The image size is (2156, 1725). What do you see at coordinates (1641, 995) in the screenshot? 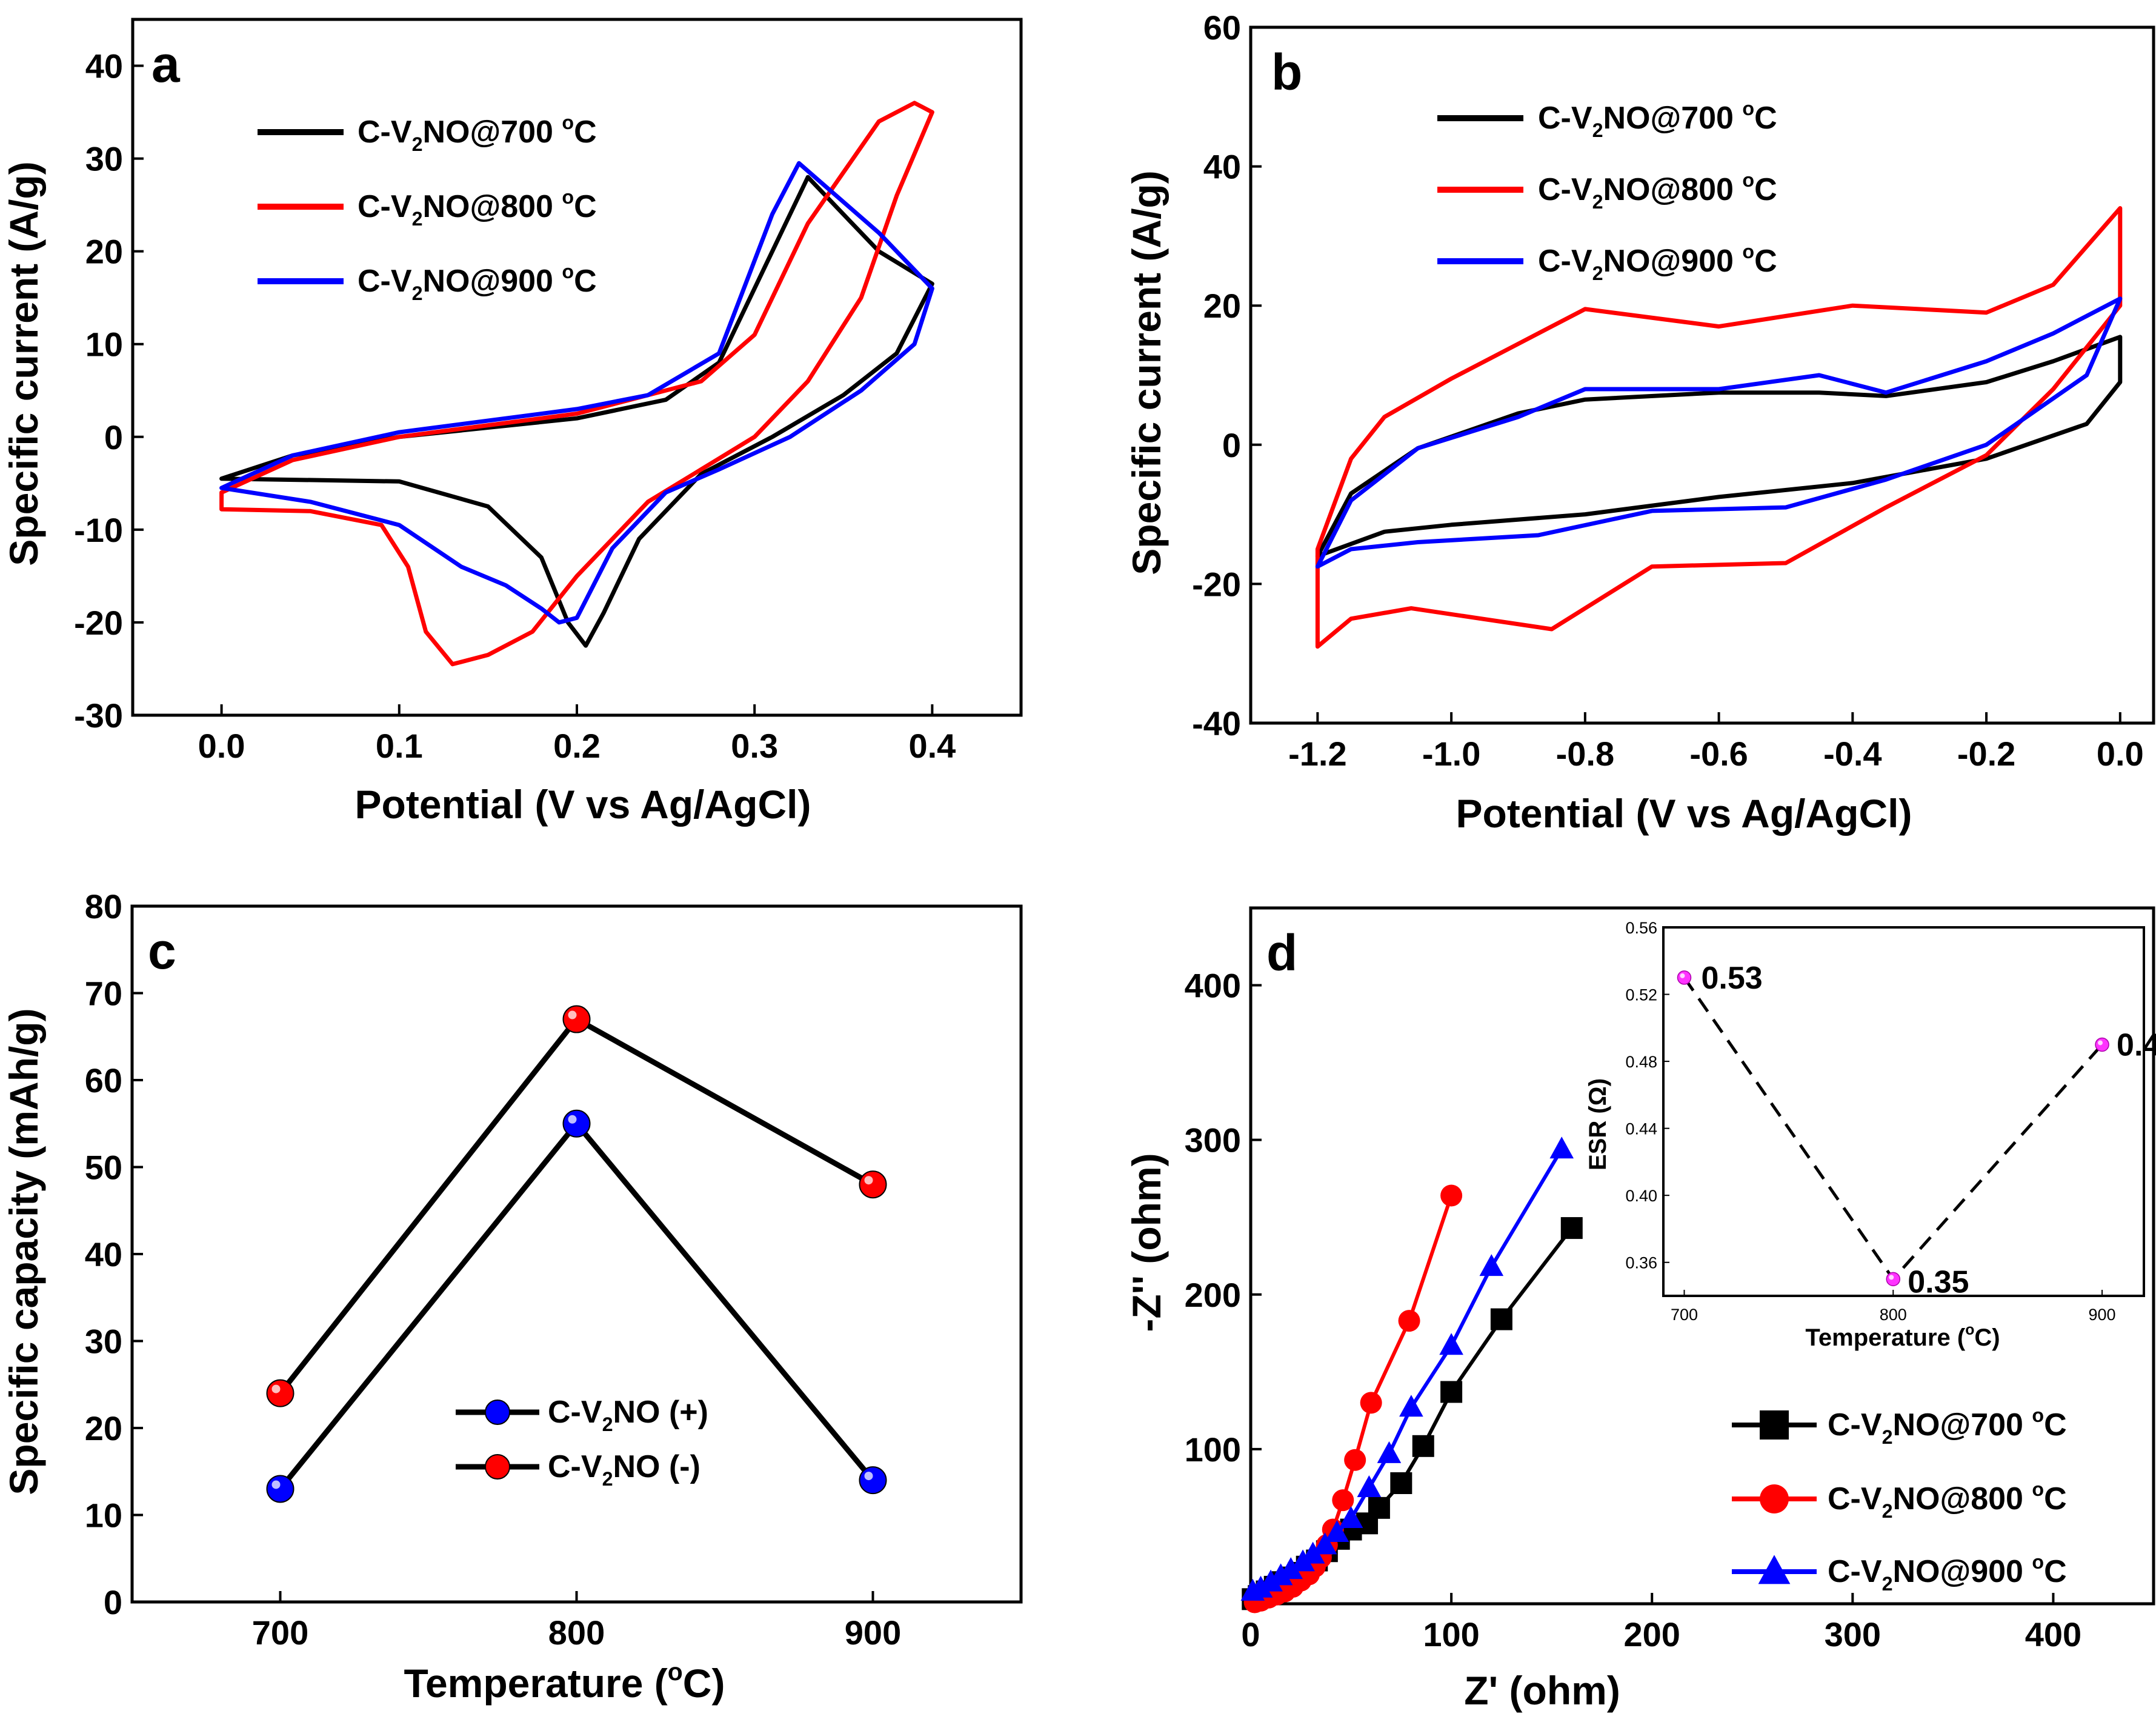
I see `y-tick-label: 0.52` at bounding box center [1641, 995].